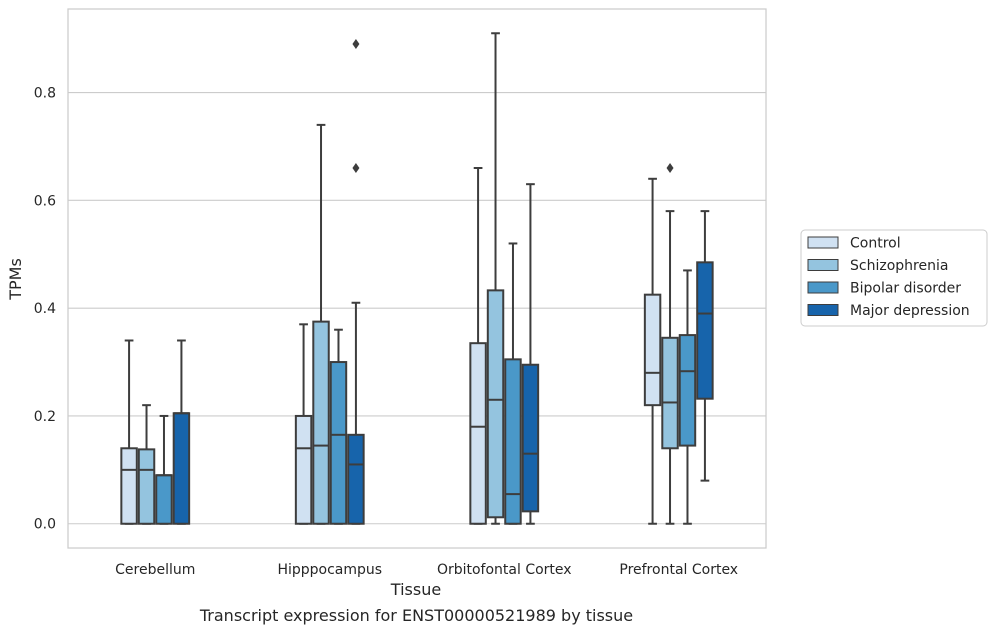  I want to click on y-tick-label: 0.6, so click(45, 201).